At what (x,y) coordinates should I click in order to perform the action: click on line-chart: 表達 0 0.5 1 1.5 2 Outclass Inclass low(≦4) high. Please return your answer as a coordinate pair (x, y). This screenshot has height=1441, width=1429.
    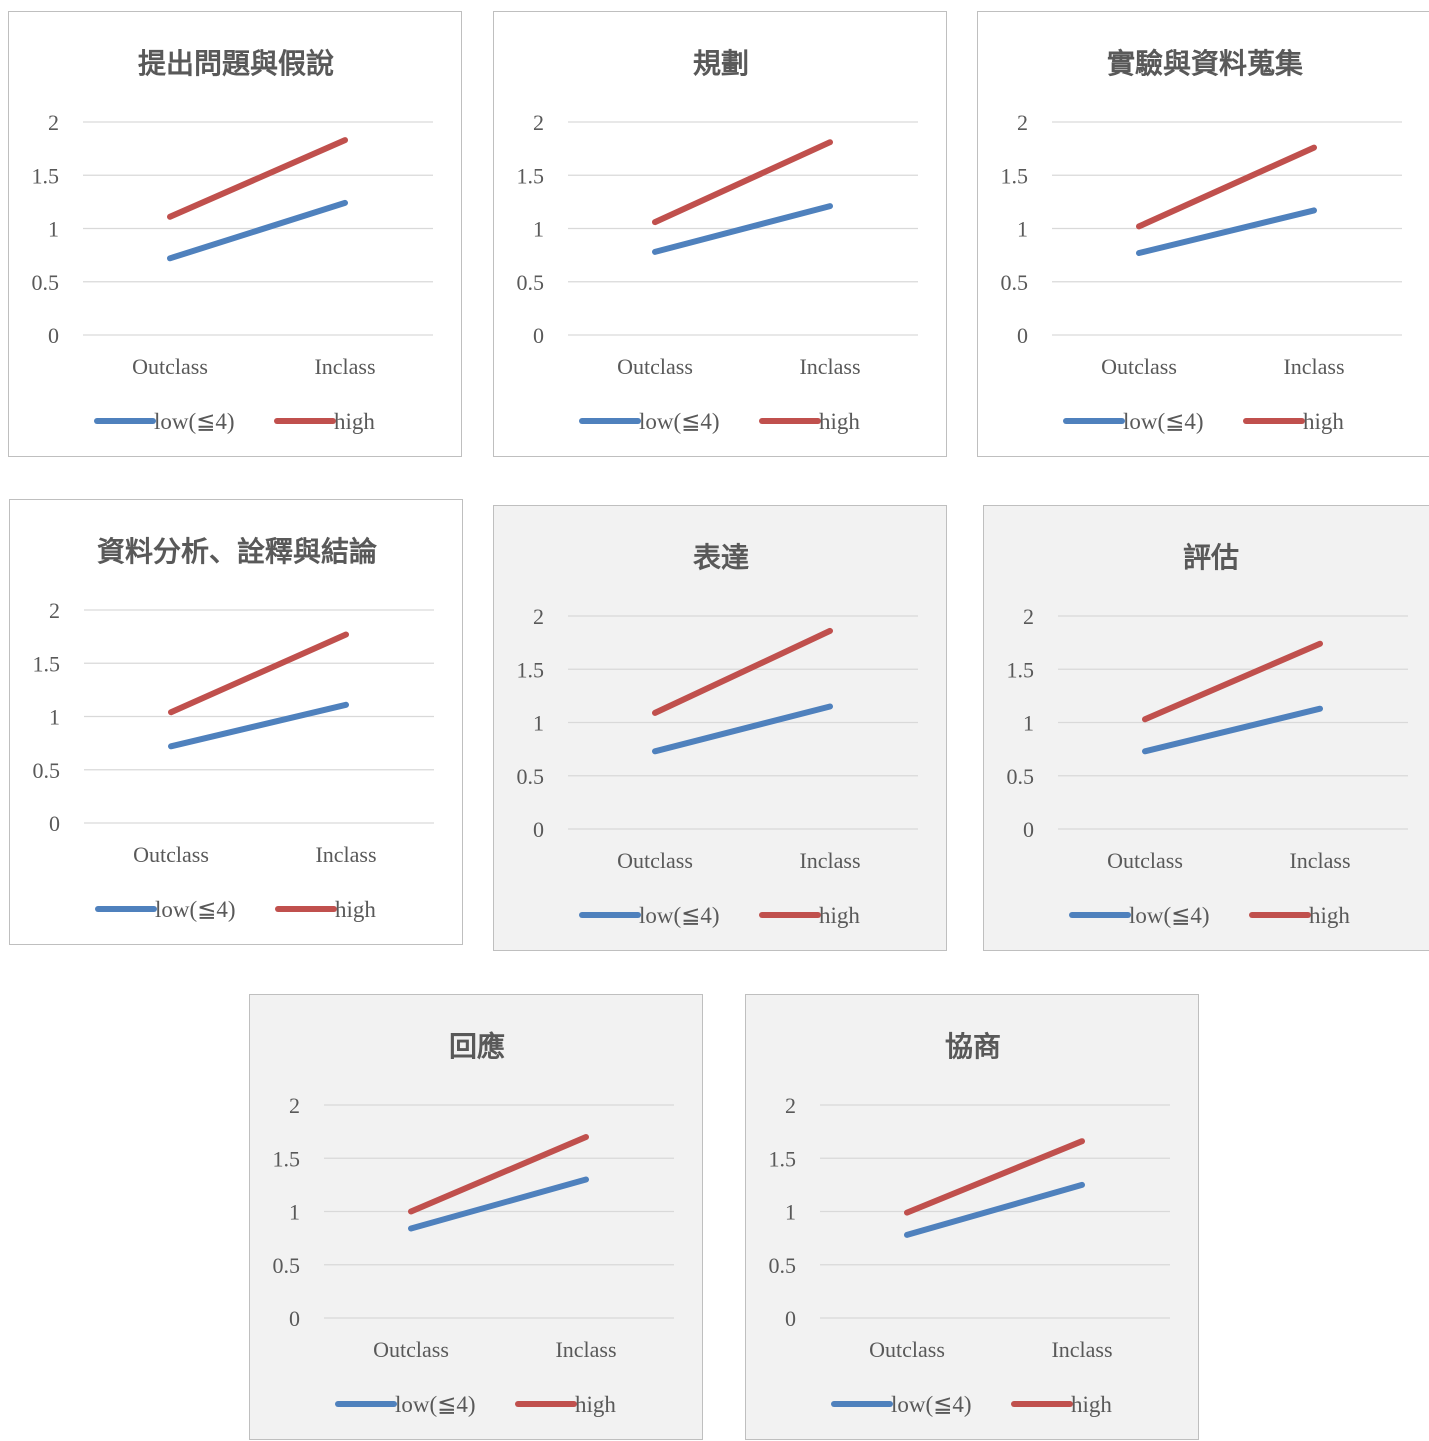
    Looking at the image, I should click on (717, 734).